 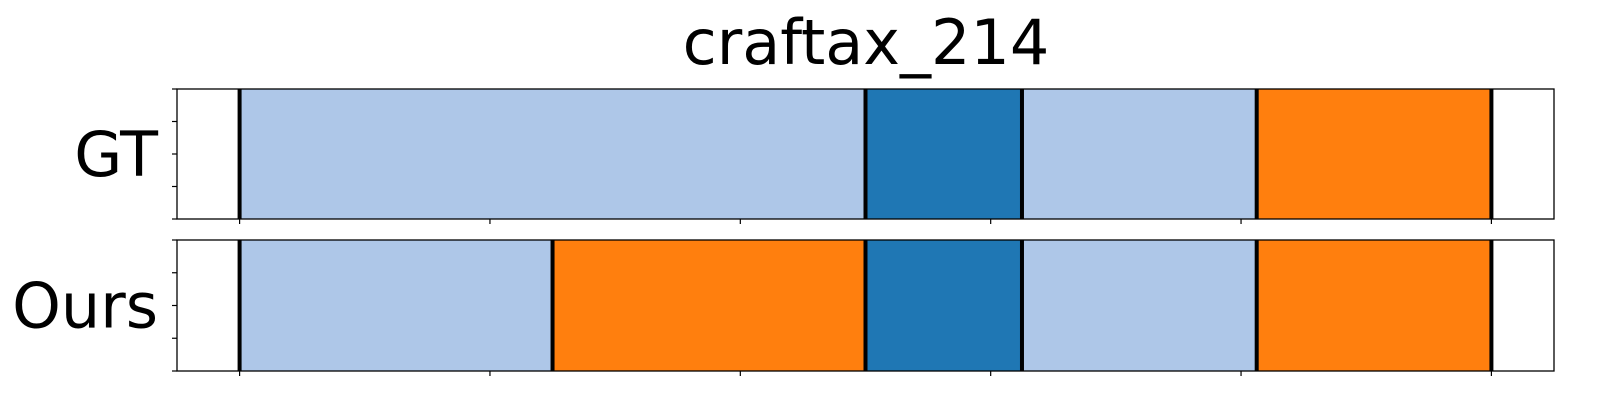 I want to click on row-label-gt: GT, so click(x=116, y=154).